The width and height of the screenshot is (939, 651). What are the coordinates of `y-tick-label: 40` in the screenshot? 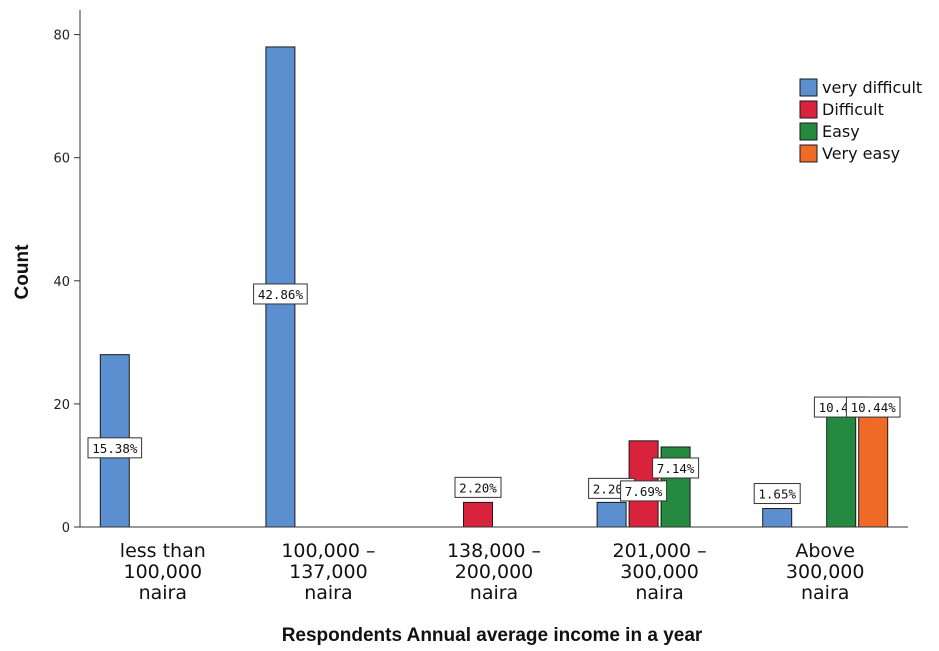 It's located at (61, 282).